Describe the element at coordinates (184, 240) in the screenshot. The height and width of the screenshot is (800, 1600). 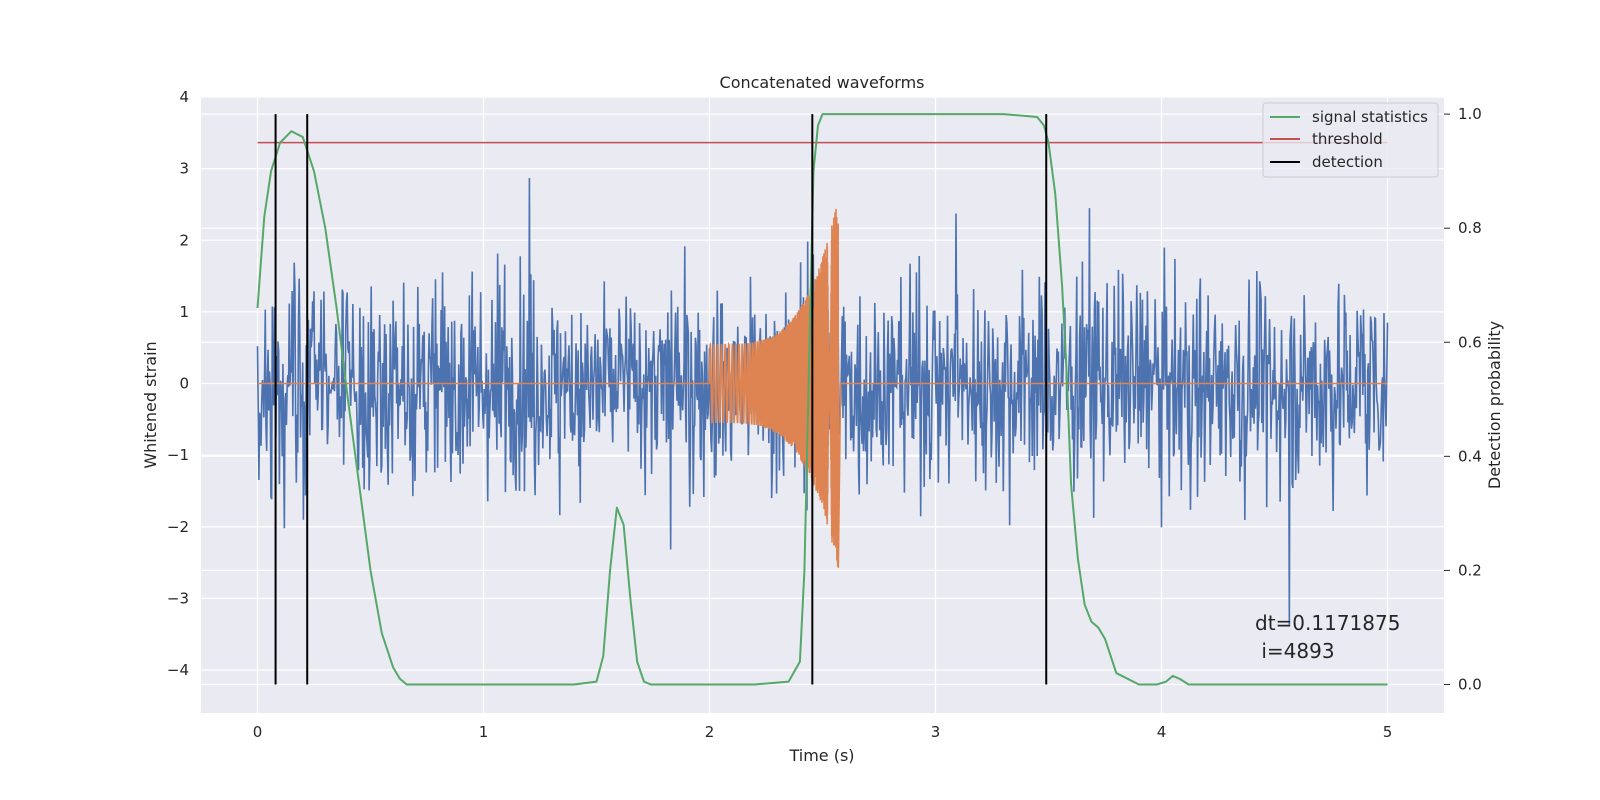
I see `y-tick-label: 2` at that location.